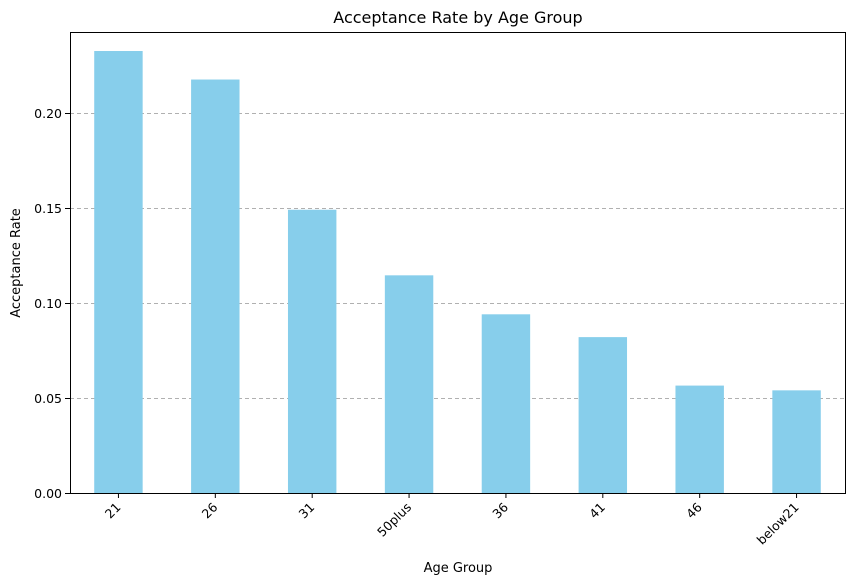  What do you see at coordinates (500, 510) in the screenshot?
I see `x-tick-label: 36` at bounding box center [500, 510].